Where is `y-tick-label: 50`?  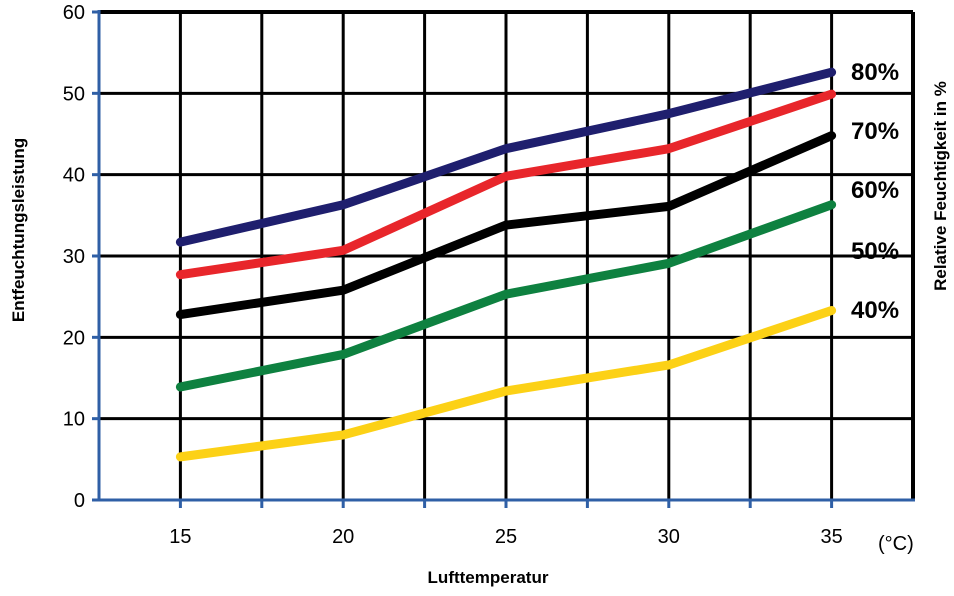 y-tick-label: 50 is located at coordinates (74, 94).